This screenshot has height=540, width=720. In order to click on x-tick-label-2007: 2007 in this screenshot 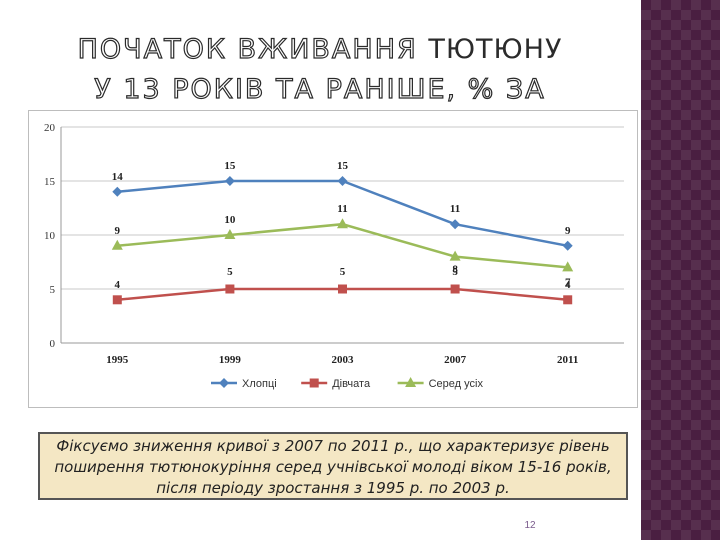, I will do `click(455, 360)`.